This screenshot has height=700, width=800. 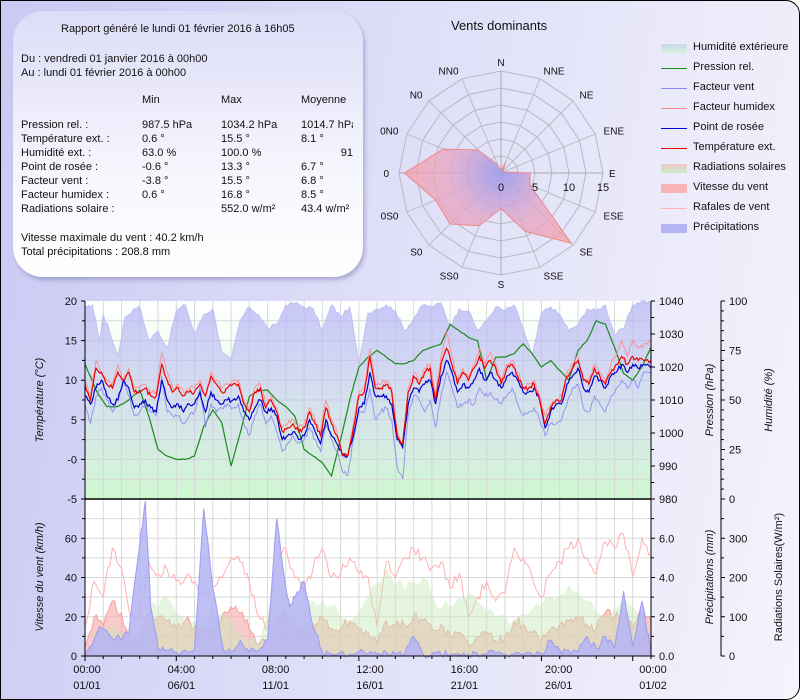 I want to click on x-axis-time-label: 04:00, so click(x=182, y=670).